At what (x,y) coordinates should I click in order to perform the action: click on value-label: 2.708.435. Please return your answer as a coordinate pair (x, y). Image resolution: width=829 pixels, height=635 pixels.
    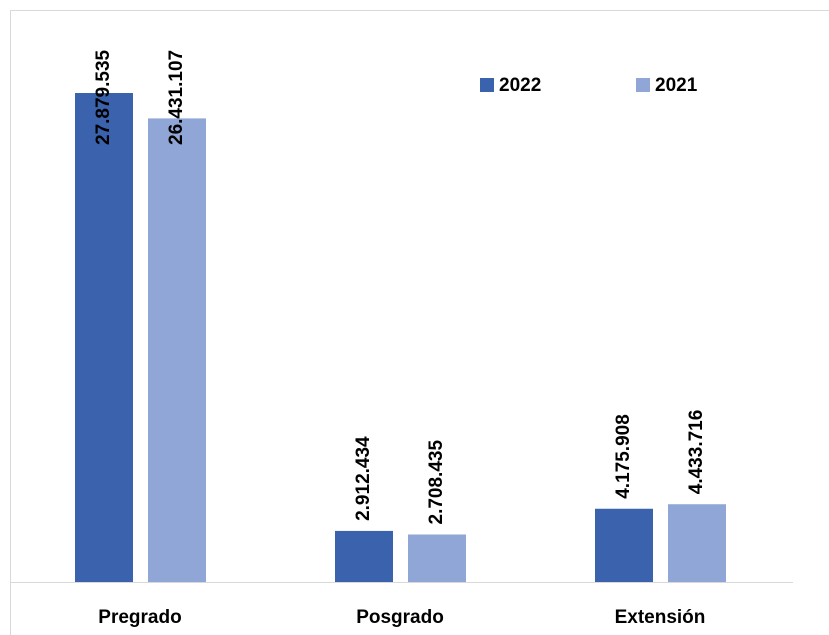
    Looking at the image, I should click on (436, 482).